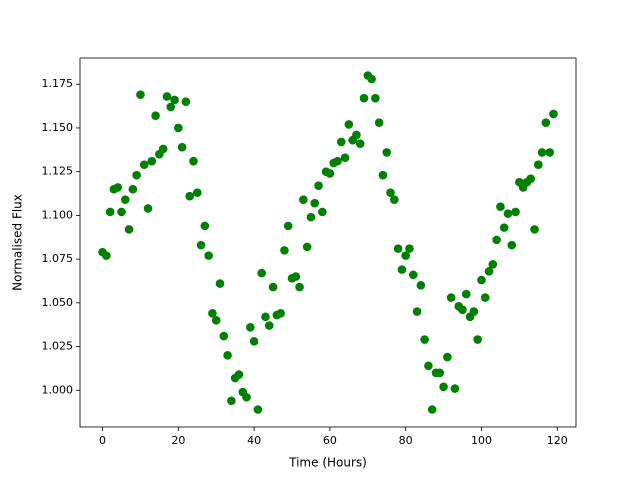  What do you see at coordinates (58, 346) in the screenshot?
I see `y-tick-label: 1.025` at bounding box center [58, 346].